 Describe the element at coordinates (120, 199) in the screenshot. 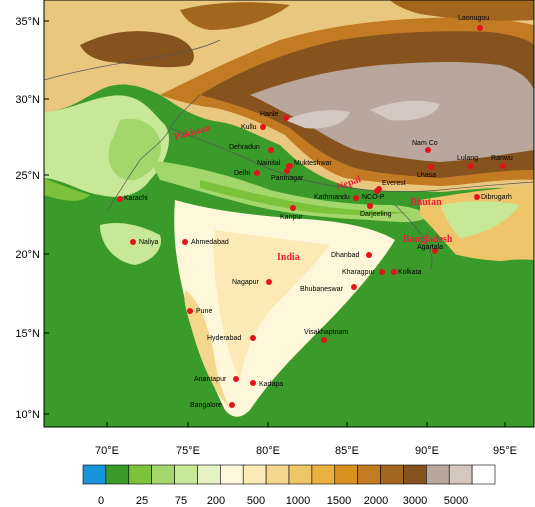

I see `city-marker-karachi` at that location.